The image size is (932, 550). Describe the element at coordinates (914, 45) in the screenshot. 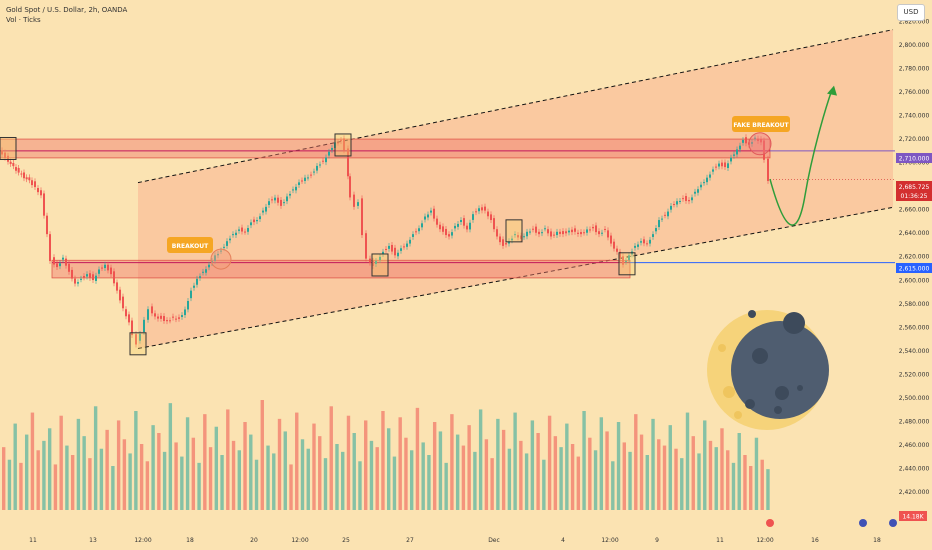

I see `y-tick-label: 2,800.000` at that location.